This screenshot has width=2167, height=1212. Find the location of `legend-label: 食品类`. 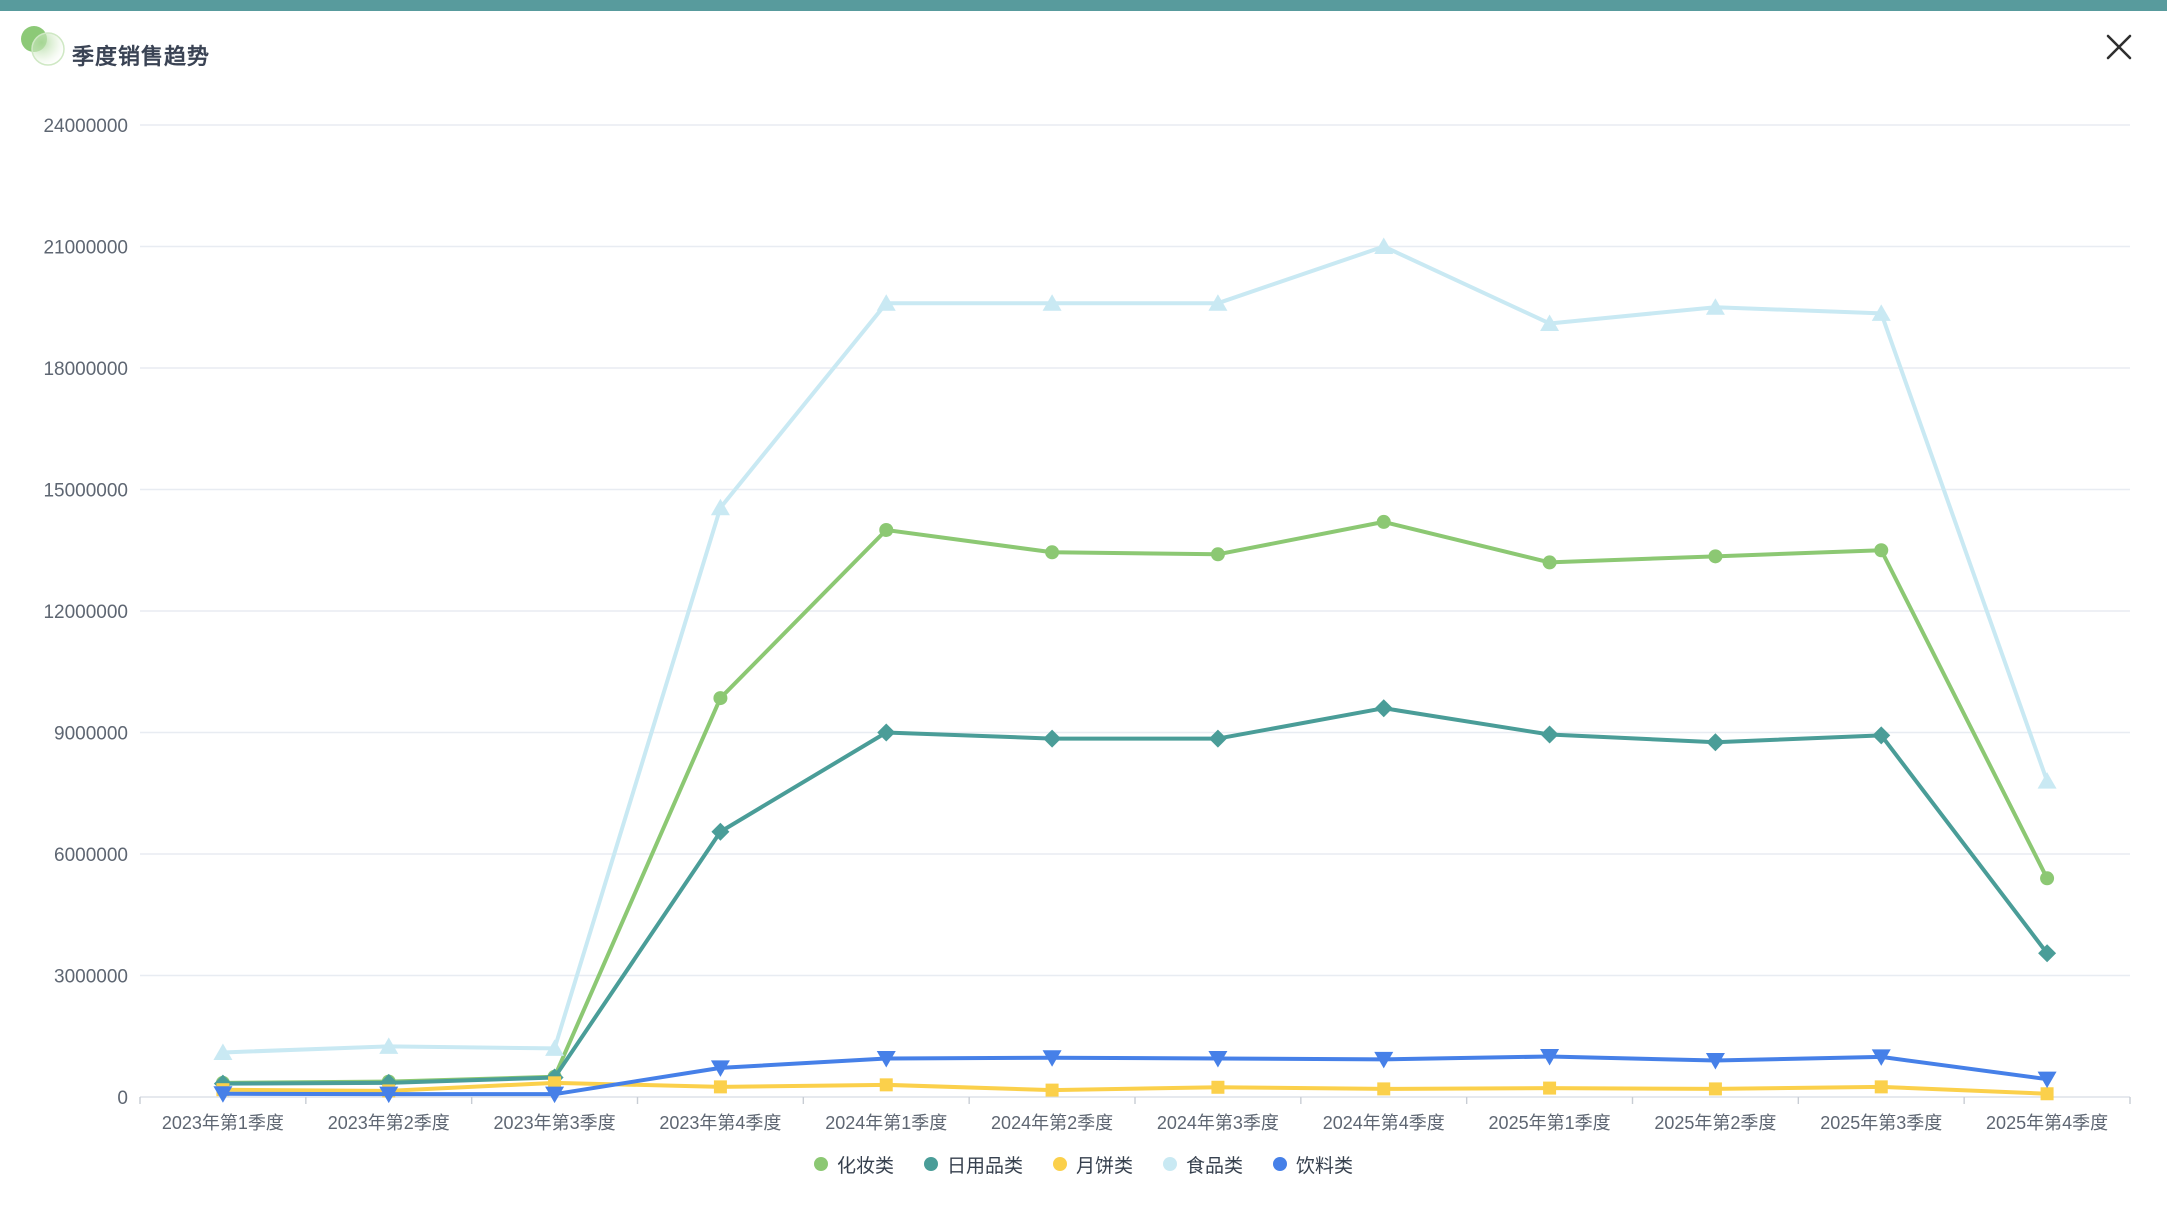

legend-label: 食品类 is located at coordinates (1215, 1166).